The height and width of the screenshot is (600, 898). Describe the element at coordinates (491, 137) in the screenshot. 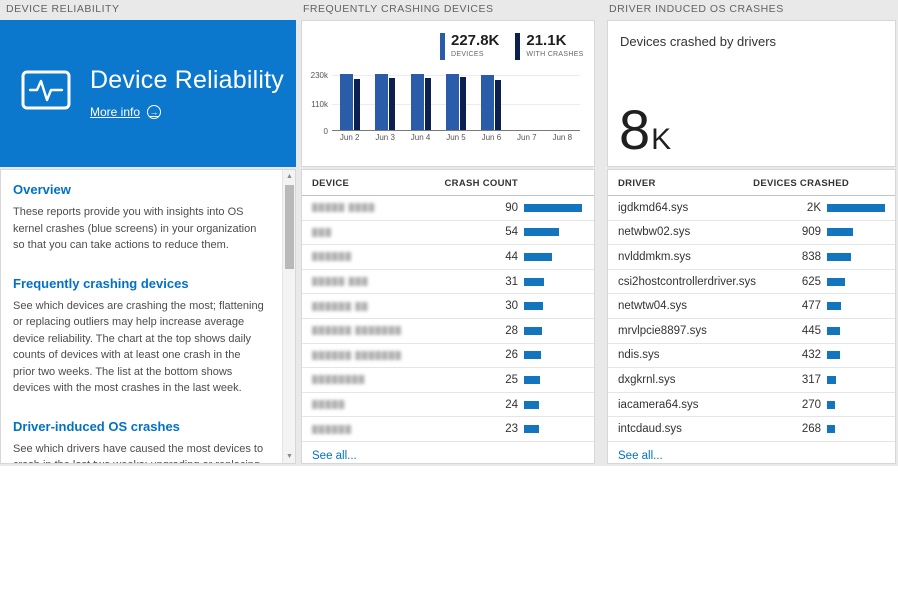

I see `x-axis-tick-label: Jun 6` at that location.